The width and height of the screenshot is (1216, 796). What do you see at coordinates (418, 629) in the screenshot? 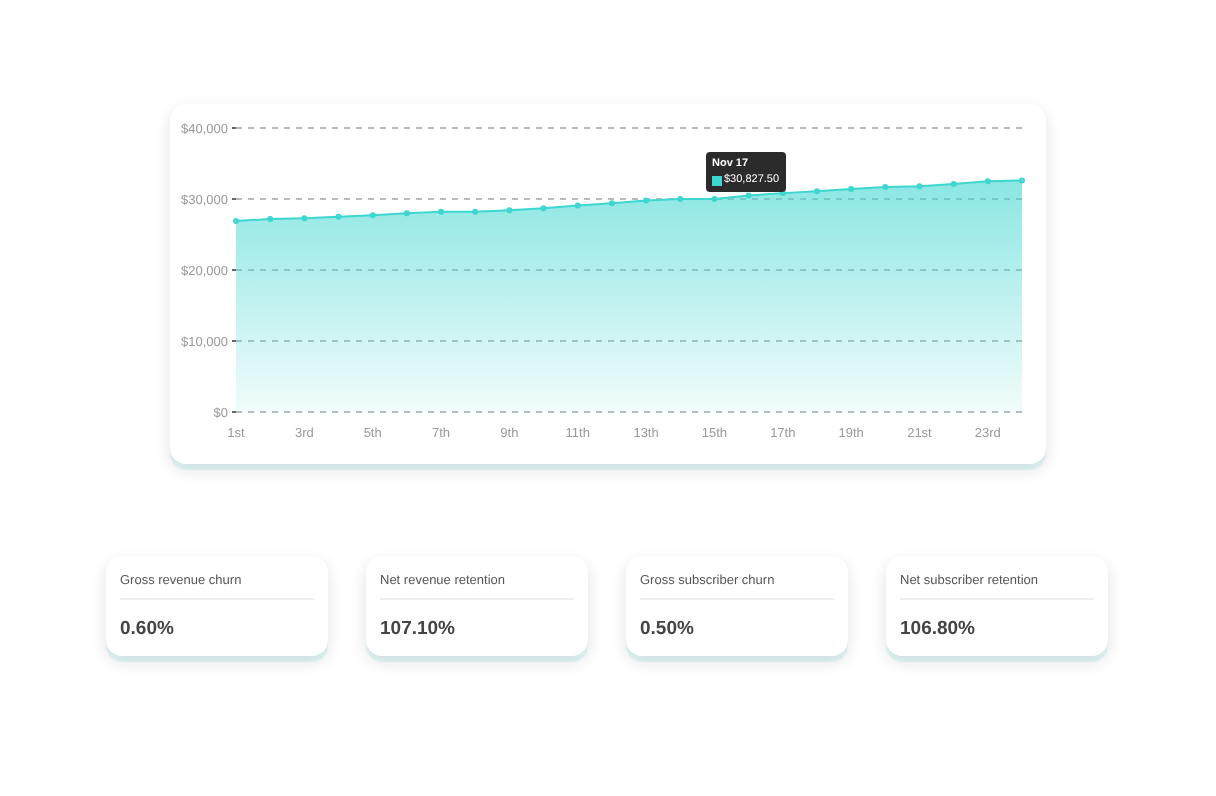
I see `text: 107.10%` at bounding box center [418, 629].